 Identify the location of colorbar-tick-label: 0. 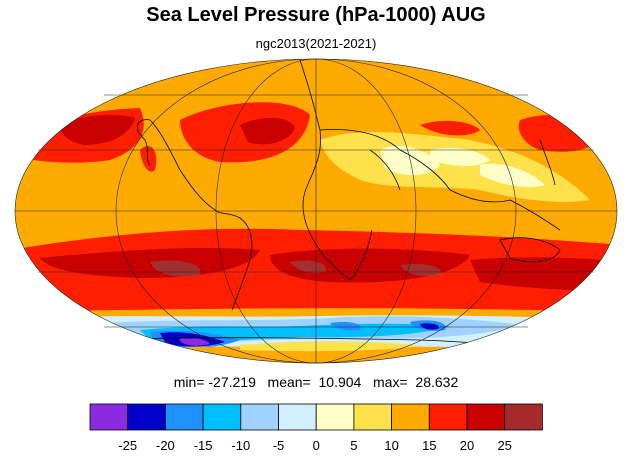
(316, 445).